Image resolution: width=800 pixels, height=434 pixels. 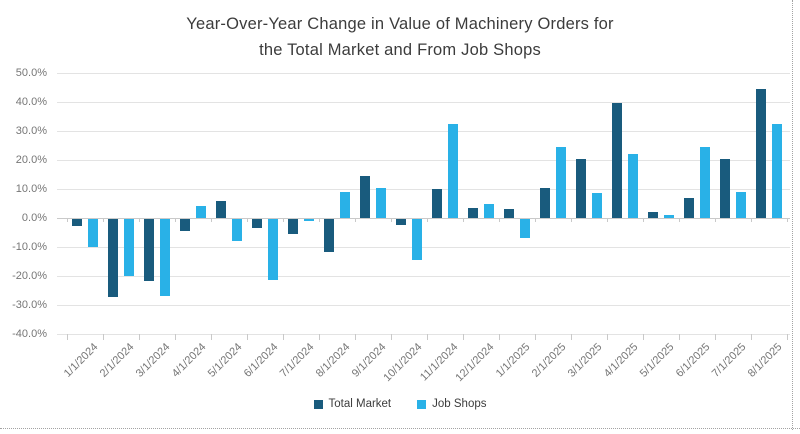 What do you see at coordinates (29, 334) in the screenshot?
I see `y-axis-tick-label: -40.0%` at bounding box center [29, 334].